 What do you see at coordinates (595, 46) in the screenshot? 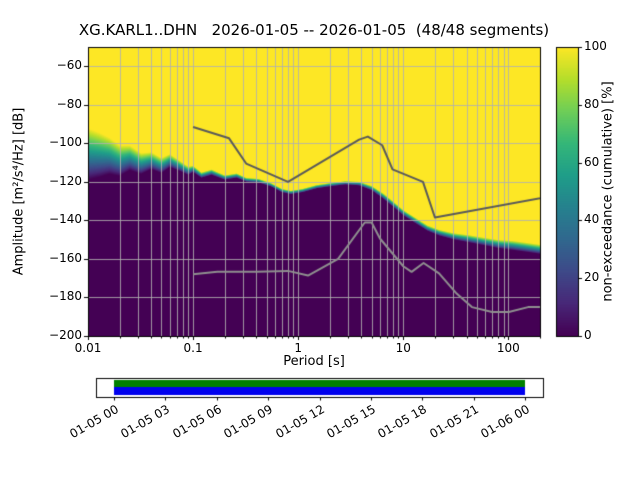
I see `colorbar-tick-label: 100` at bounding box center [595, 46].